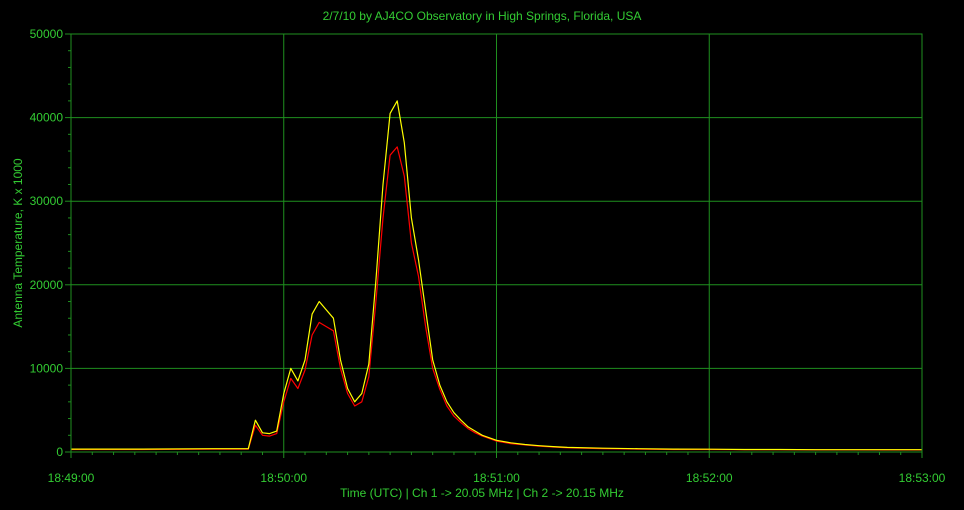  Describe the element at coordinates (496, 478) in the screenshot. I see `x-tick-label: 18:51:00` at that location.